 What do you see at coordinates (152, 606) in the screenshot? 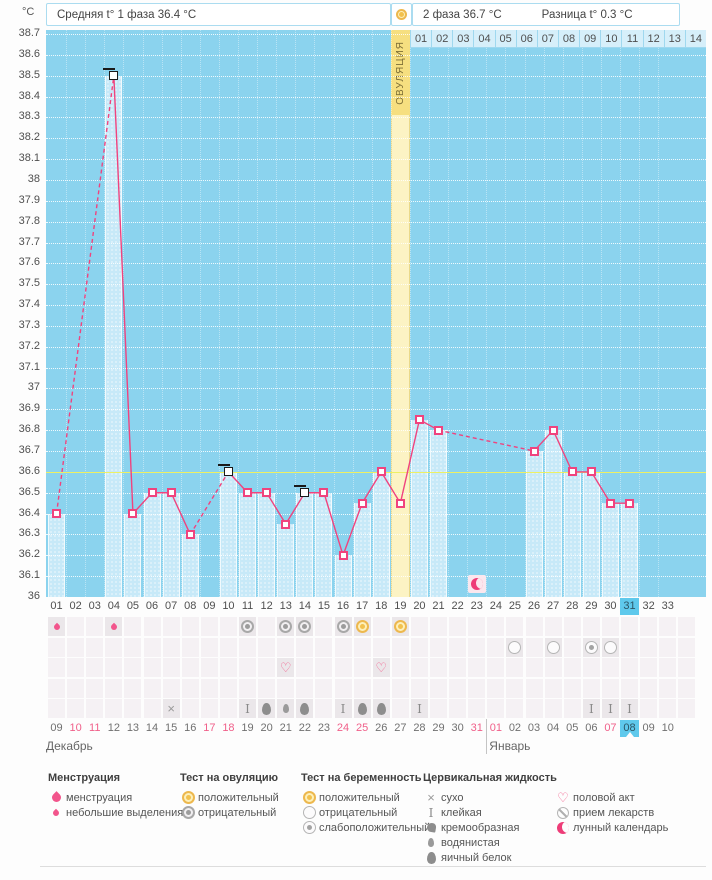
I see `cycle-day-label-06: 06` at bounding box center [152, 606].